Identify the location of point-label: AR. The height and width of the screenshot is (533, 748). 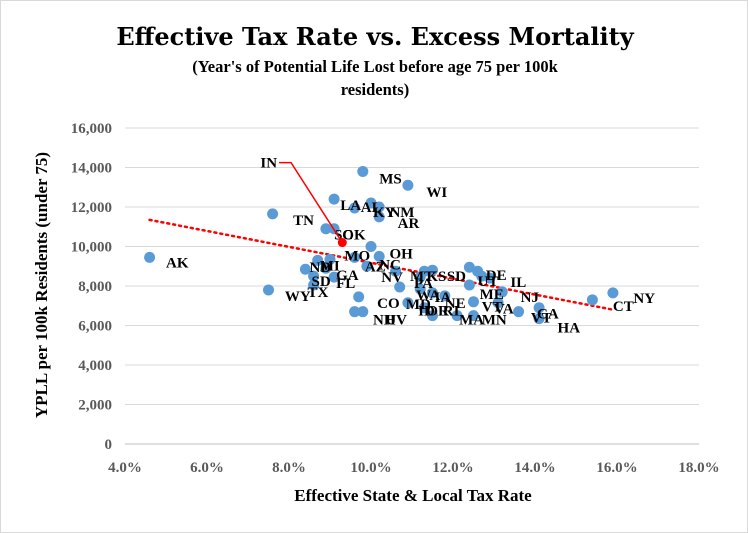
(409, 224).